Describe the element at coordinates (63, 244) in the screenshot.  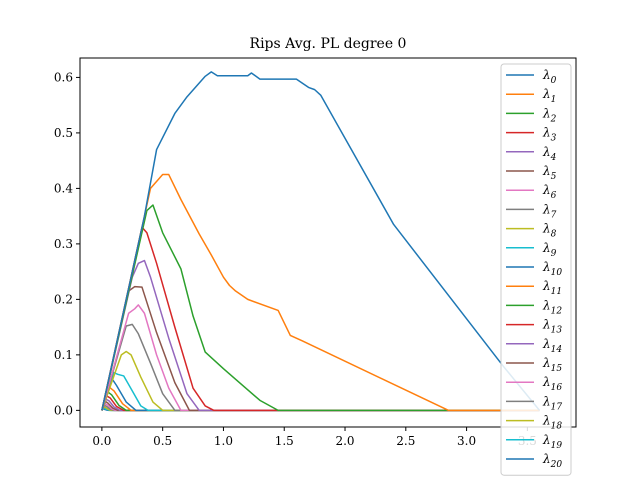
I see `y-tick-label: 0.3` at that location.